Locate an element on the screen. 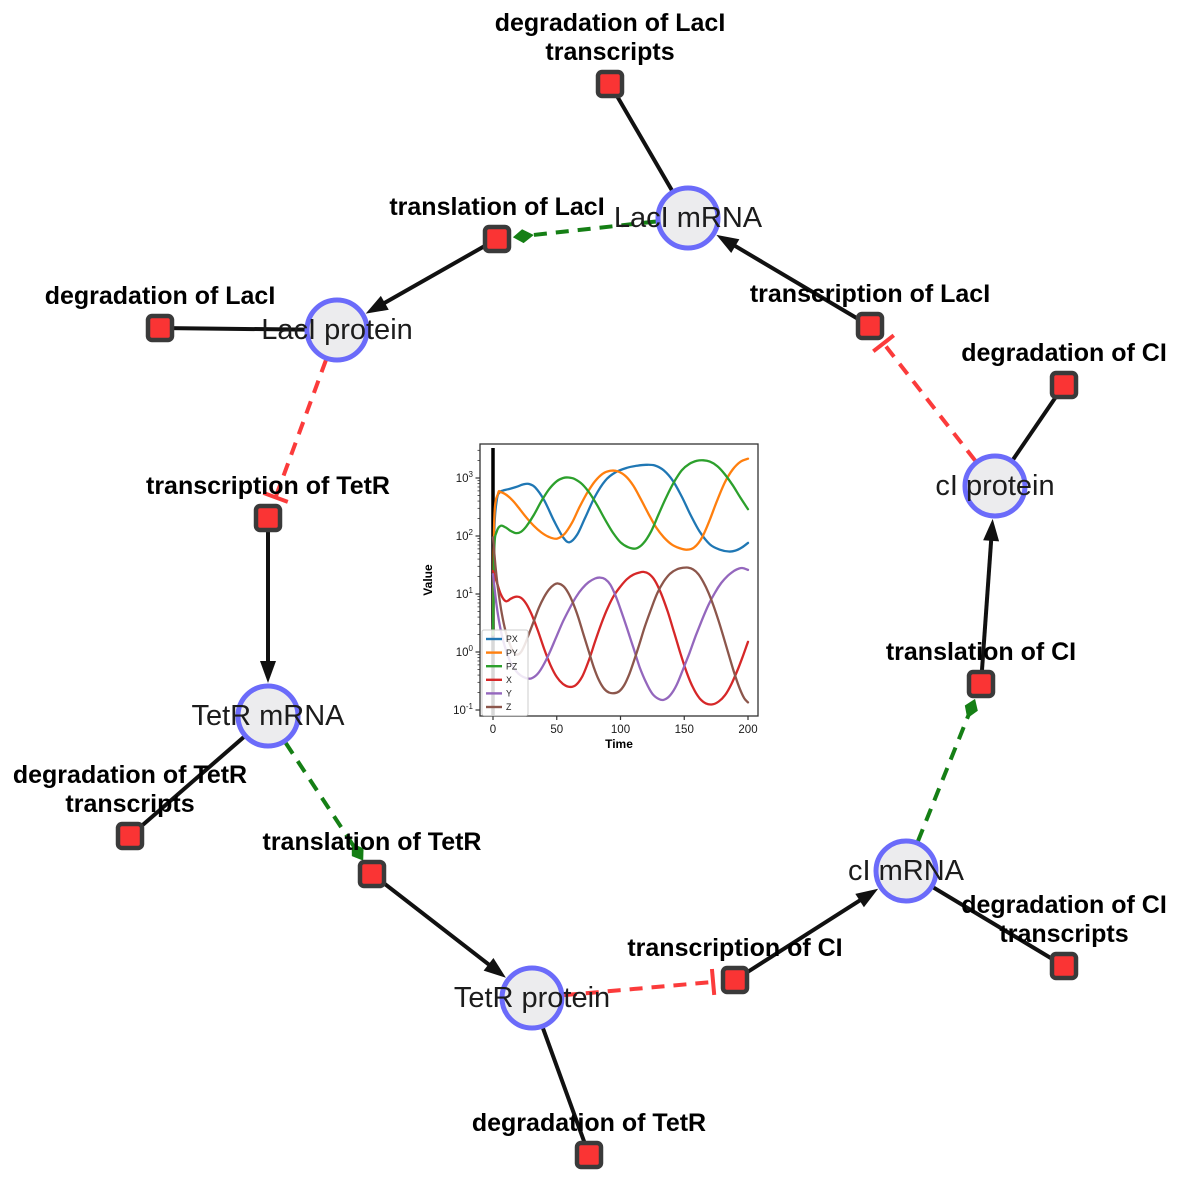  species-node-sp-laci-mrna is located at coordinates (688, 218).